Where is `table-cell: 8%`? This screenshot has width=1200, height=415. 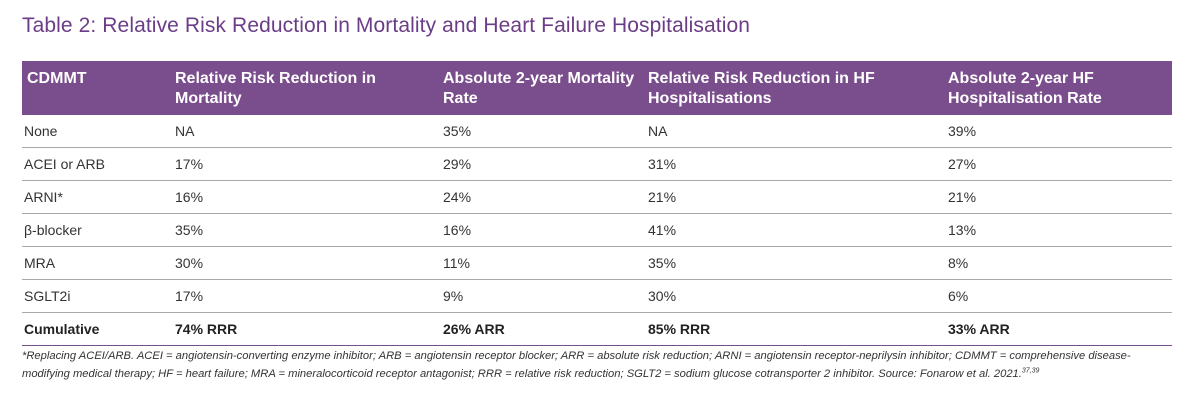
table-cell: 8% is located at coordinates (1060, 263).